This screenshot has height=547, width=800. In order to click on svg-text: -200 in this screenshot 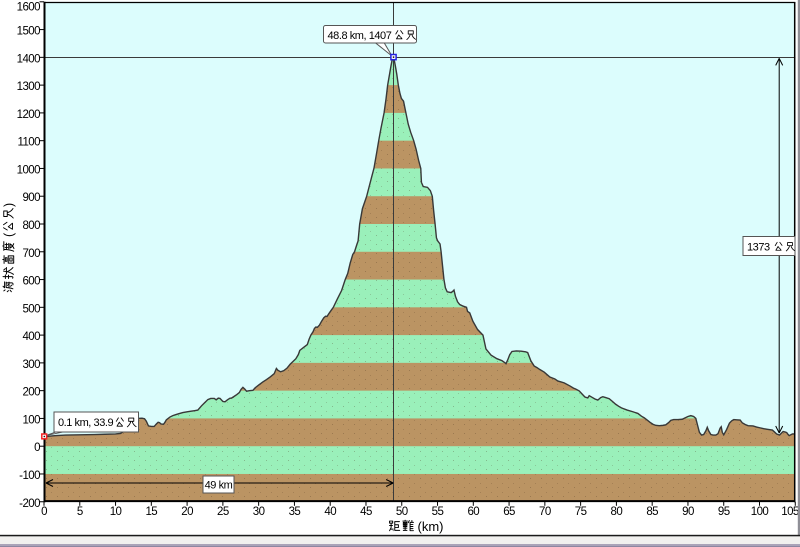, I will do `click(29, 504)`.